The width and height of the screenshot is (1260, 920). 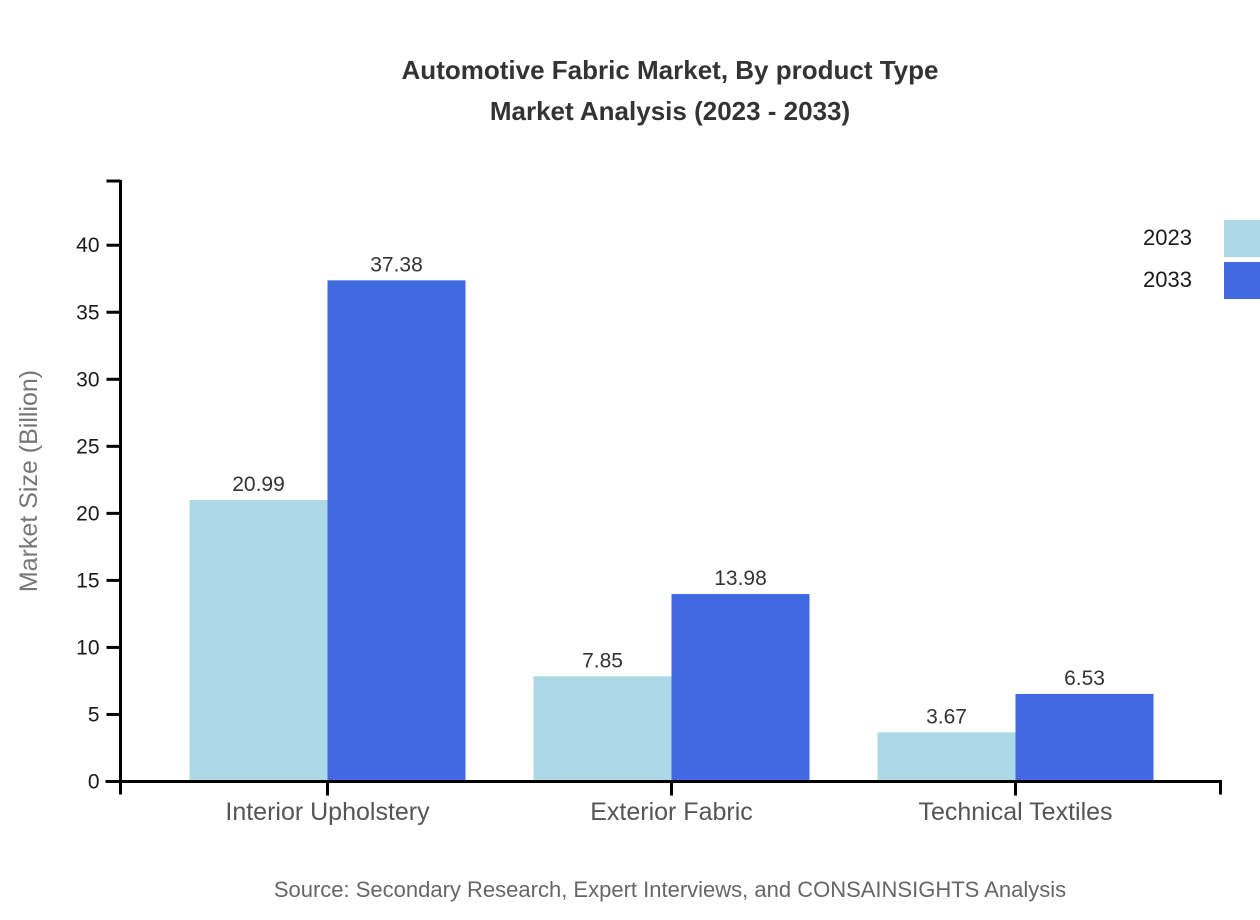 What do you see at coordinates (396, 264) in the screenshot?
I see `value-label-2033-interior-upholstery: 37.38` at bounding box center [396, 264].